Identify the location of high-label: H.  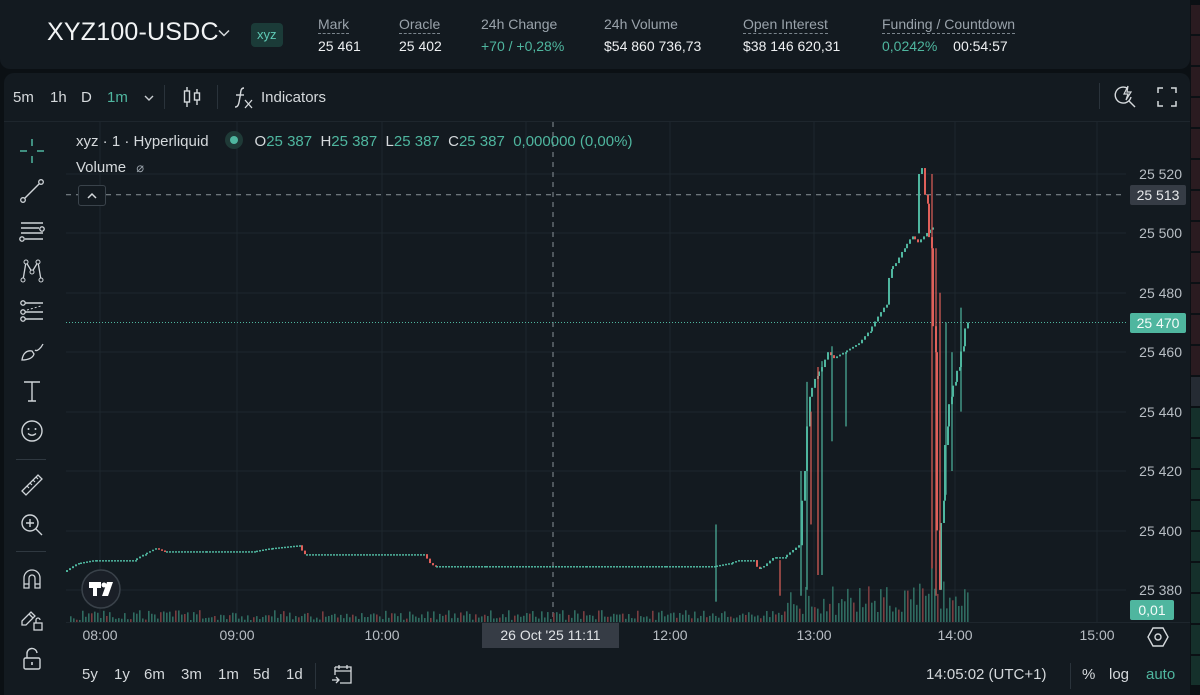
(326, 141).